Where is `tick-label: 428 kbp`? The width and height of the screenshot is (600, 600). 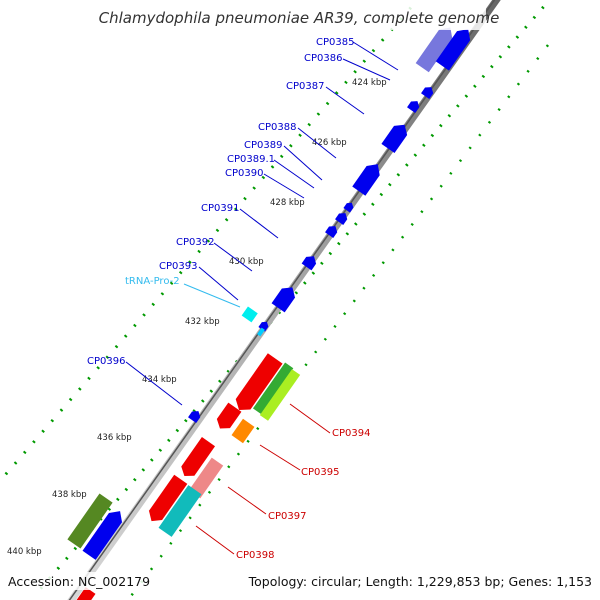
tick-label: 428 kbp is located at coordinates (287, 203).